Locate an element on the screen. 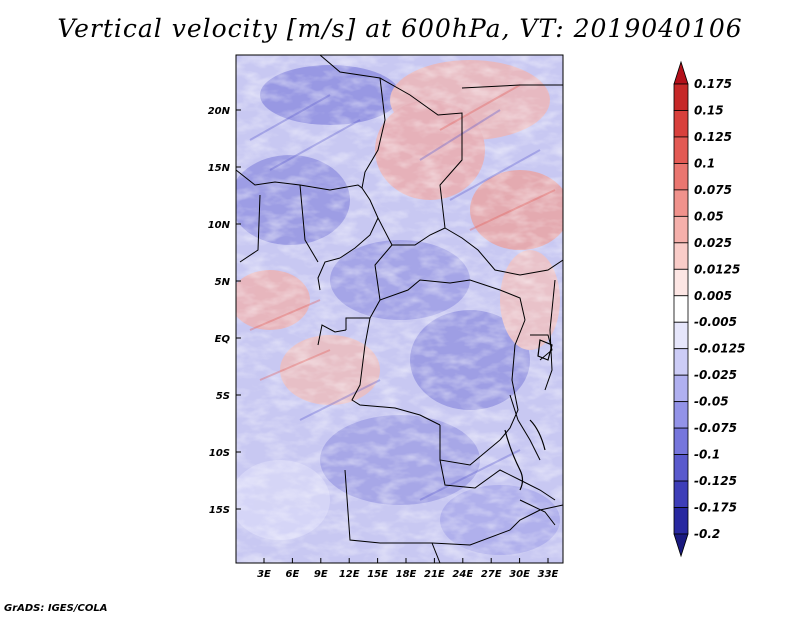 The image size is (800, 618). colorbar-label: 0.075 is located at coordinates (713, 190).